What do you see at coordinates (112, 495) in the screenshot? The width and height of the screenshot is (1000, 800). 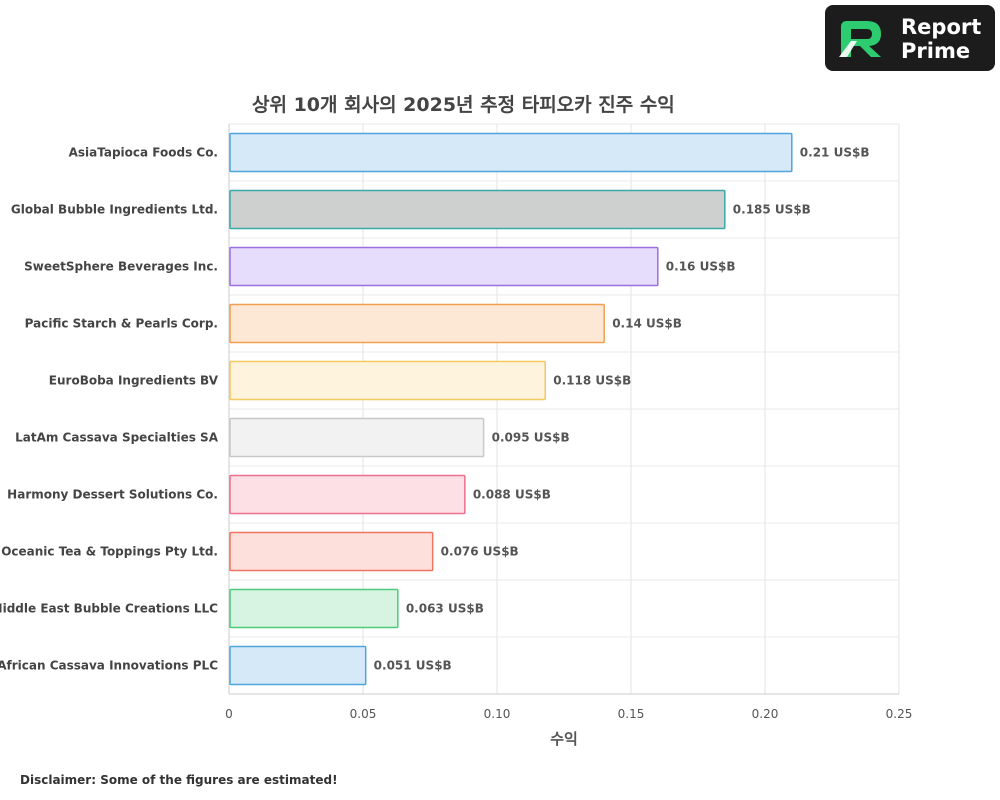 I see `category-label: Harmony Dessert Solutions Co.` at bounding box center [112, 495].